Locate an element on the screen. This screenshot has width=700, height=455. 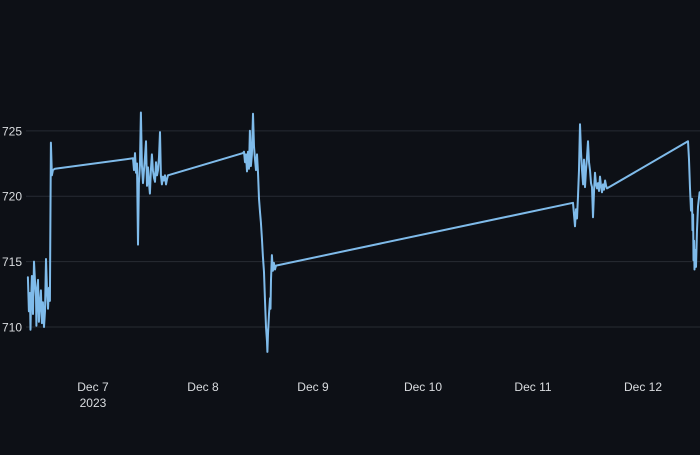
x-tick-year-label: 2023 is located at coordinates (93, 403).